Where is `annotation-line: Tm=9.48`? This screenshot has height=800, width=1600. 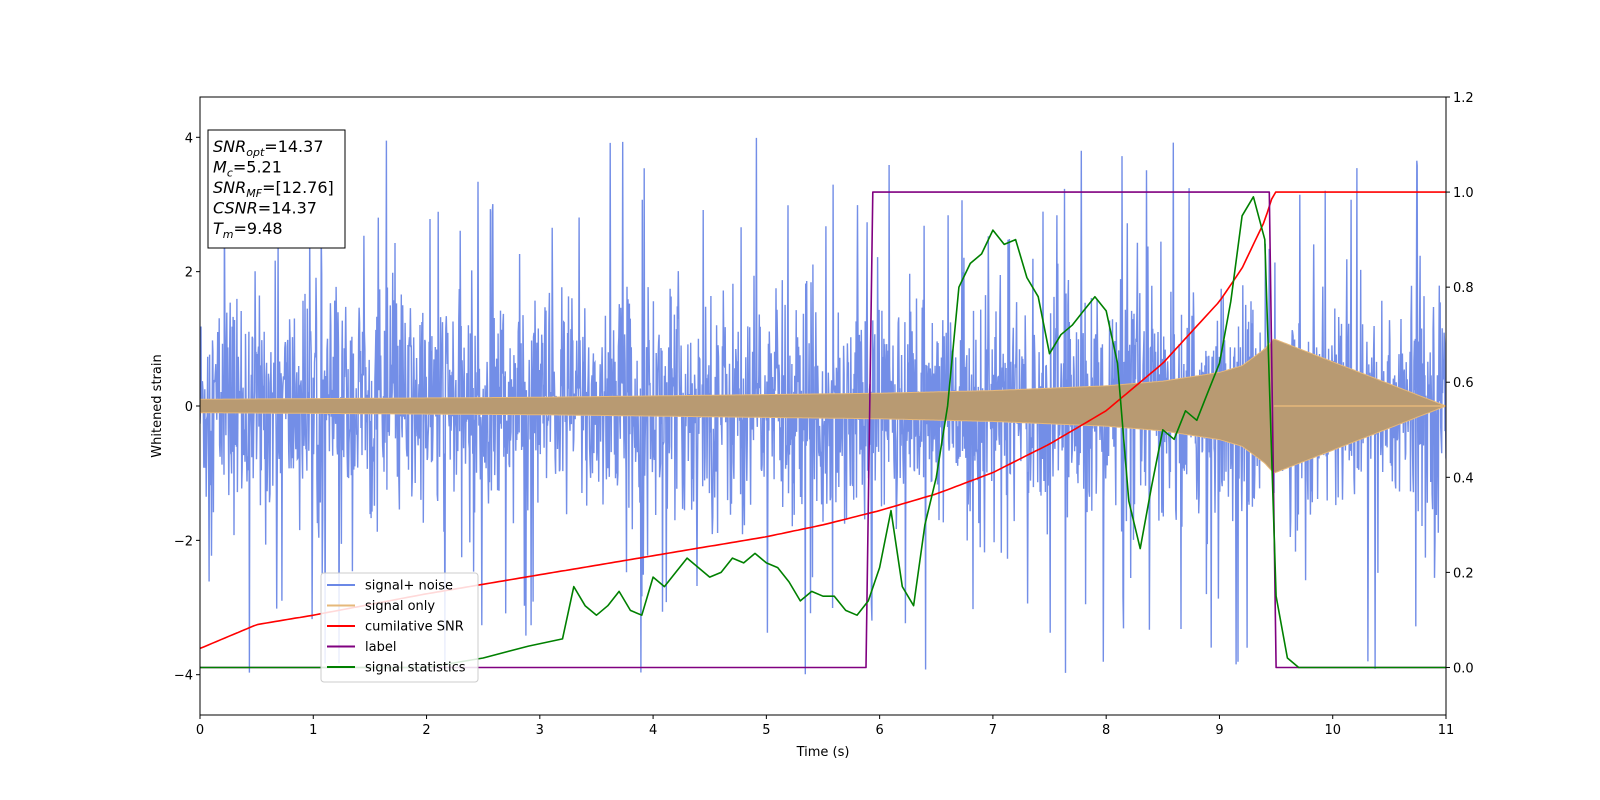 annotation-line: Tm=9.48 is located at coordinates (248, 230).